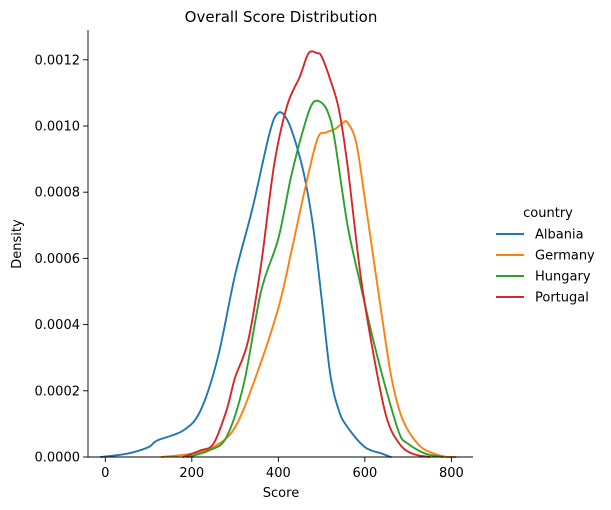  I want to click on y-tick-label: 0.0004, so click(58, 325).